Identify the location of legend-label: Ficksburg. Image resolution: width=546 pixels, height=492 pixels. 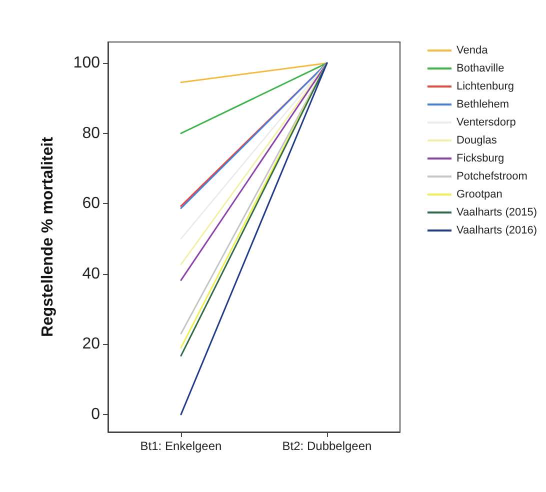
(480, 158).